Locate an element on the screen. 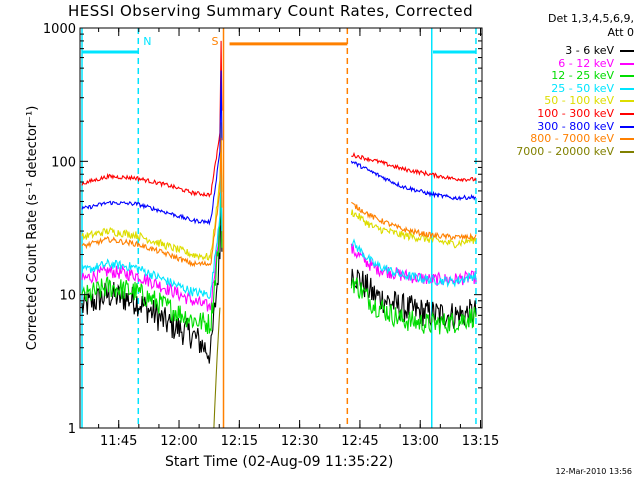  y-axis-label: Corrected Count Rate (s⁻¹ detector⁻¹) is located at coordinates (32, 228).